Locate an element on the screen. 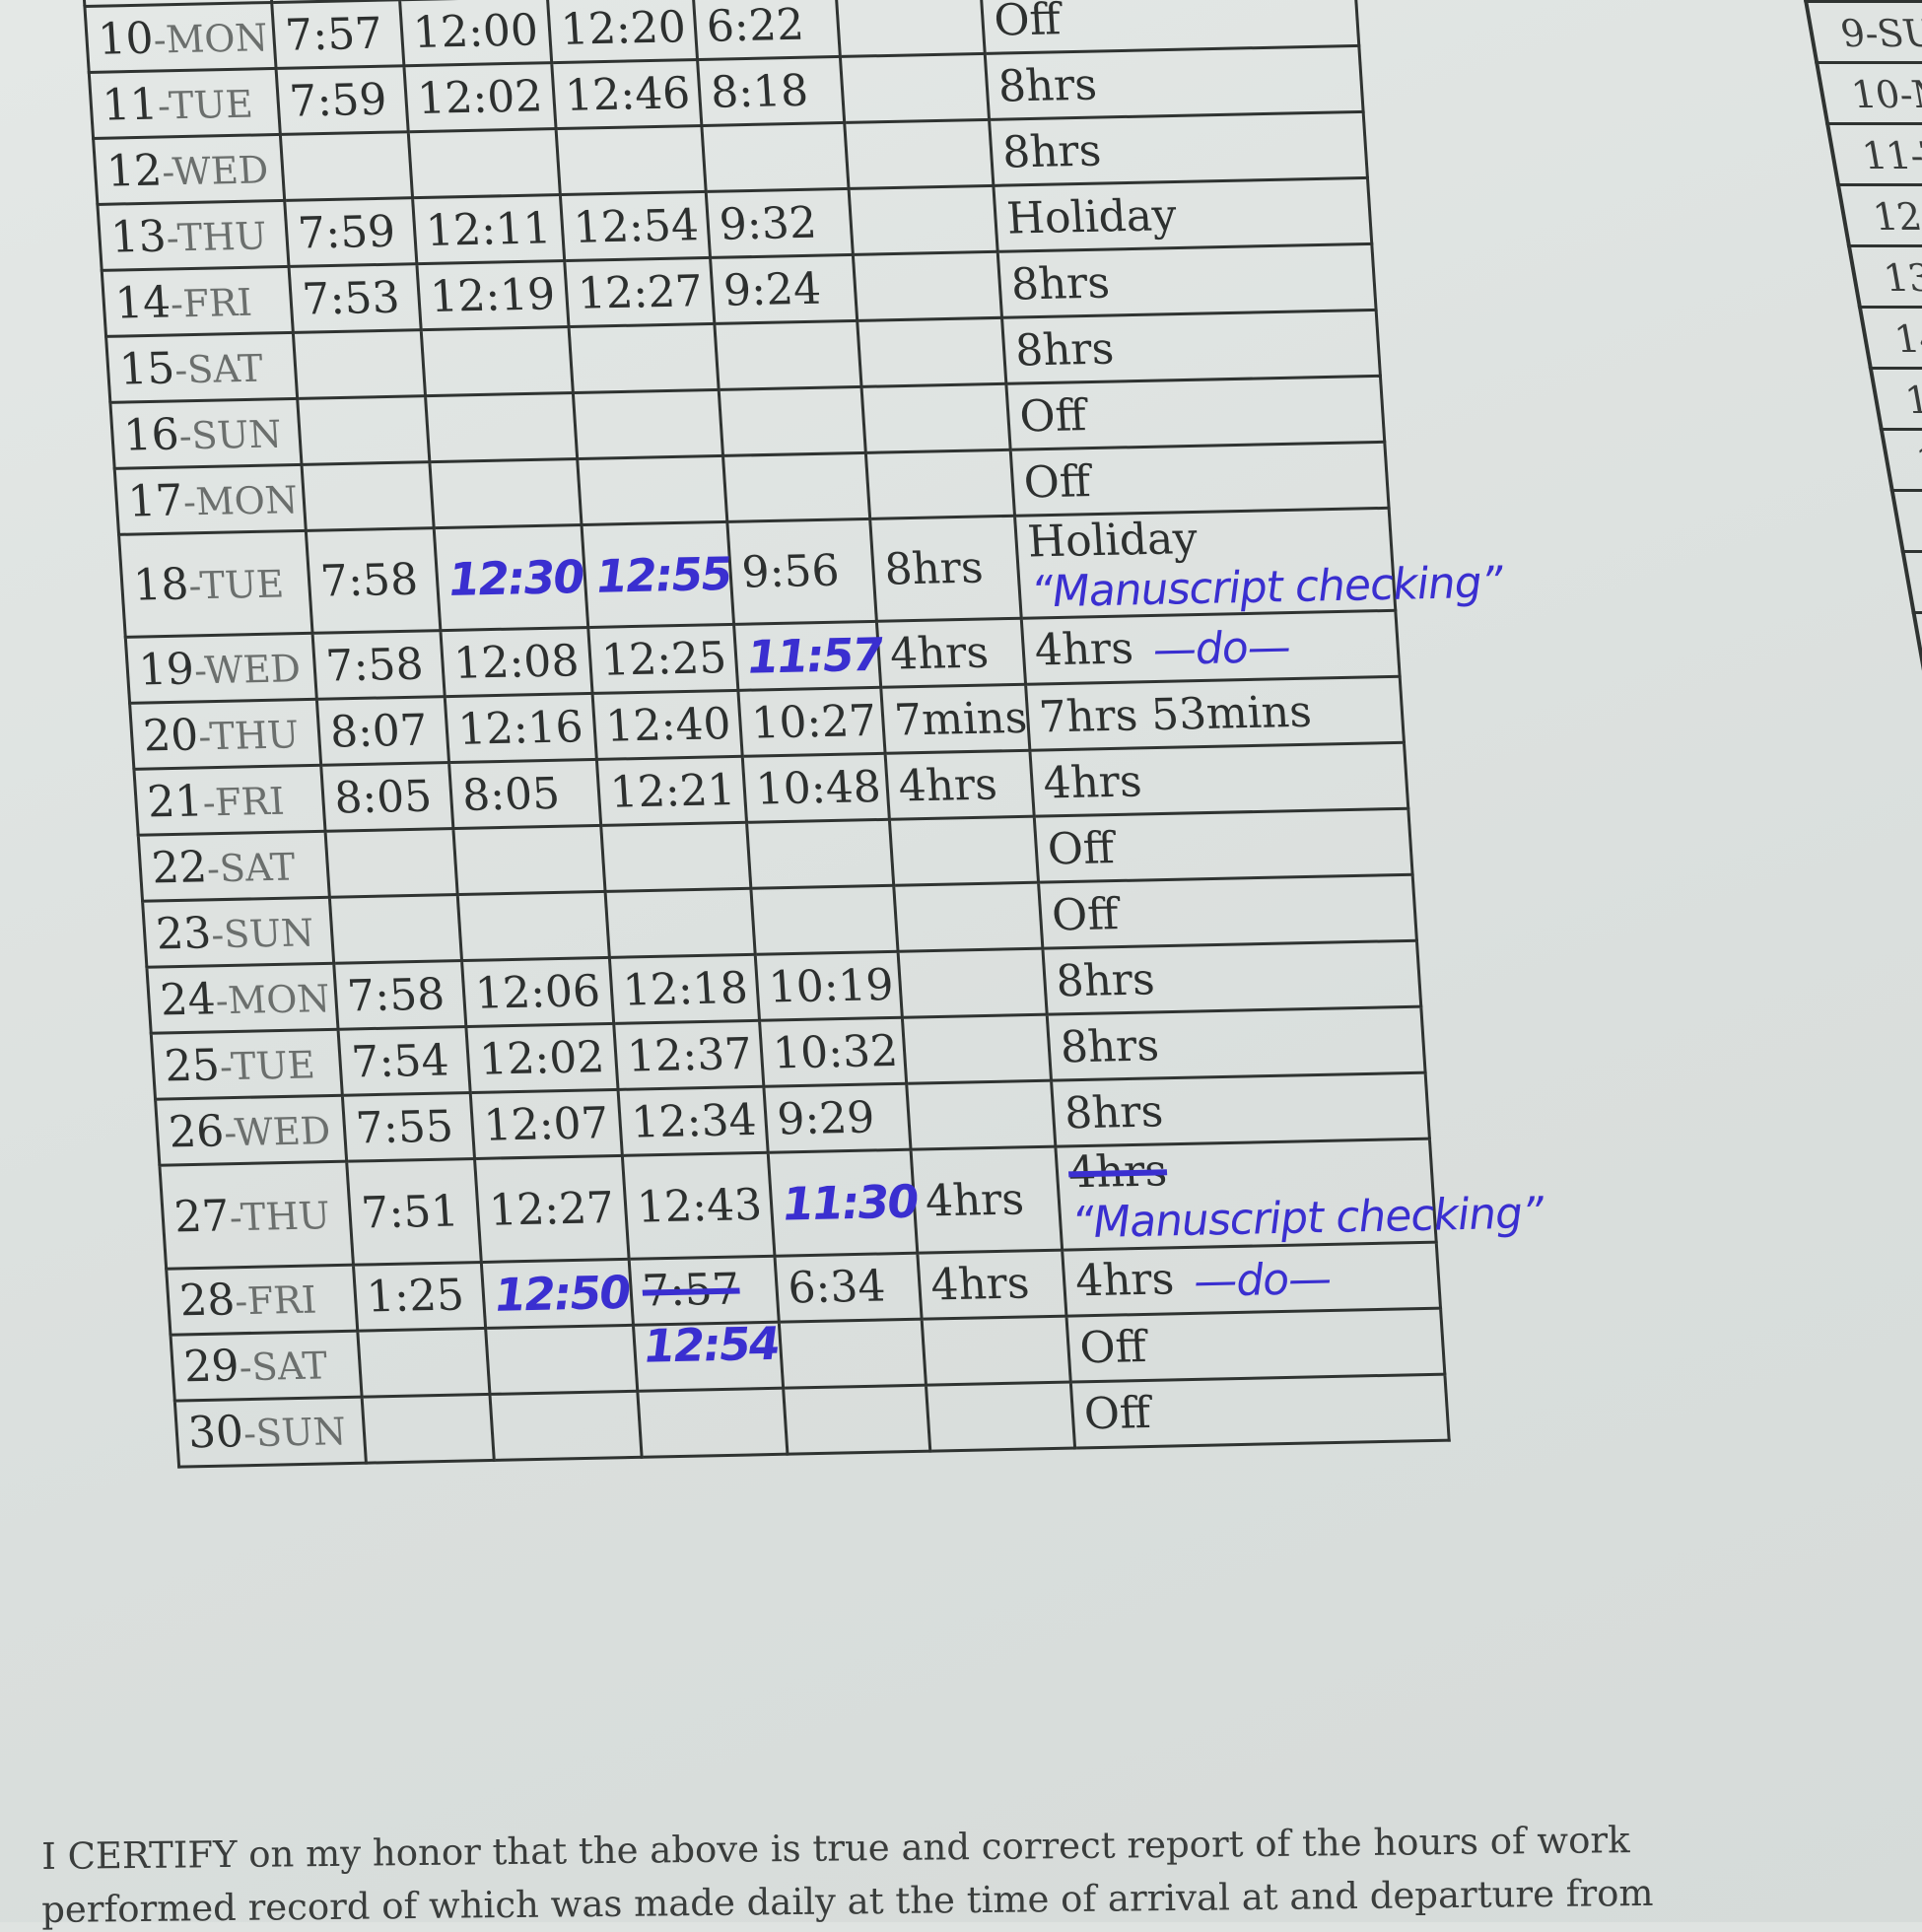 The height and width of the screenshot is (1932, 1922). extra-hours: 4hrs is located at coordinates (948, 785).